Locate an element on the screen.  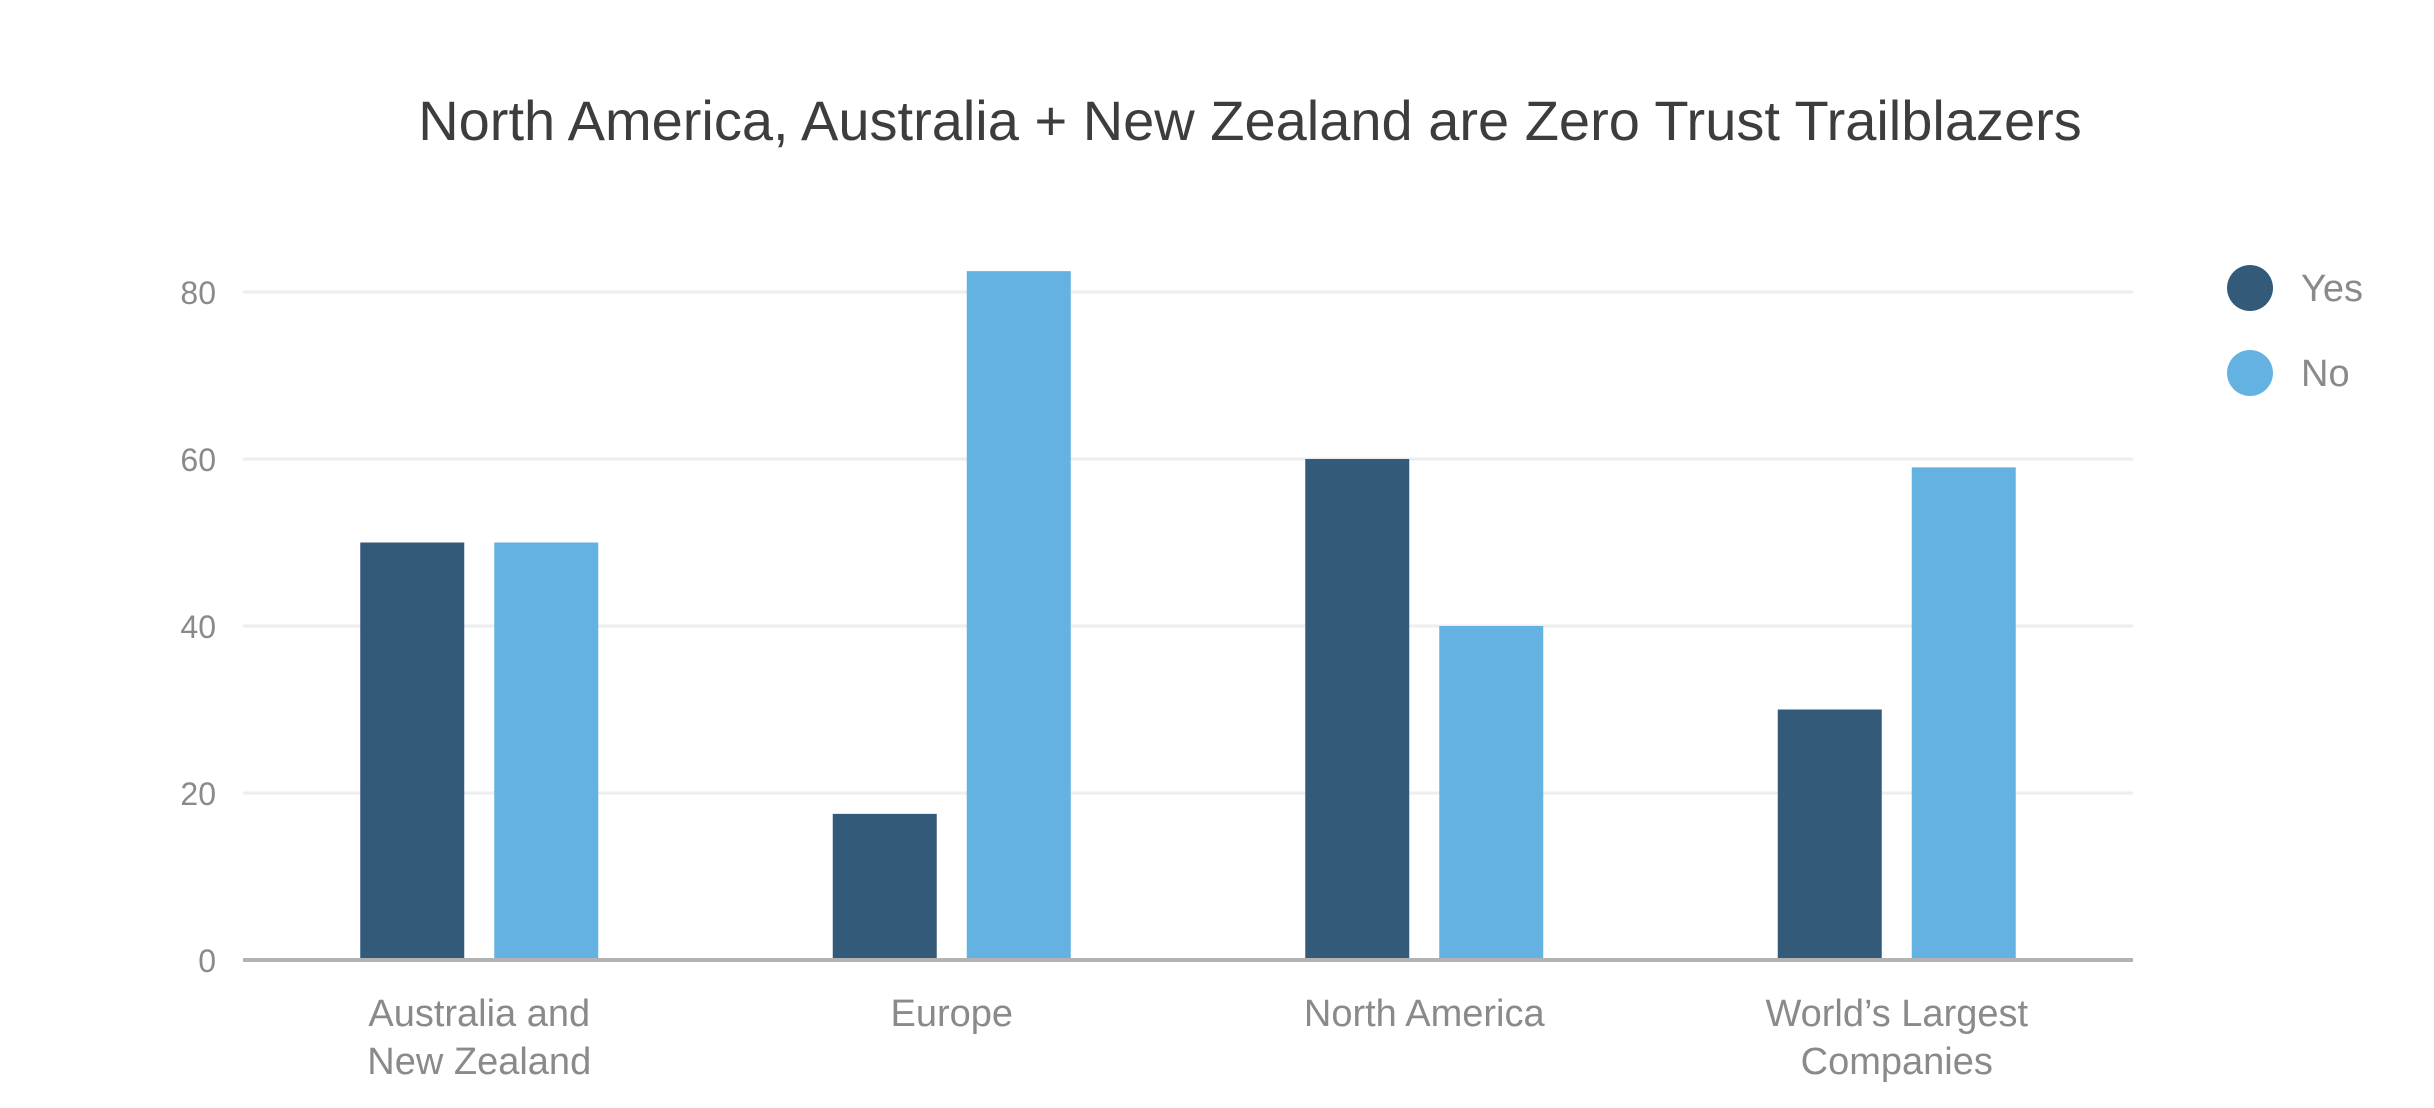
x-tick-label: Australia and is located at coordinates (479, 1014).